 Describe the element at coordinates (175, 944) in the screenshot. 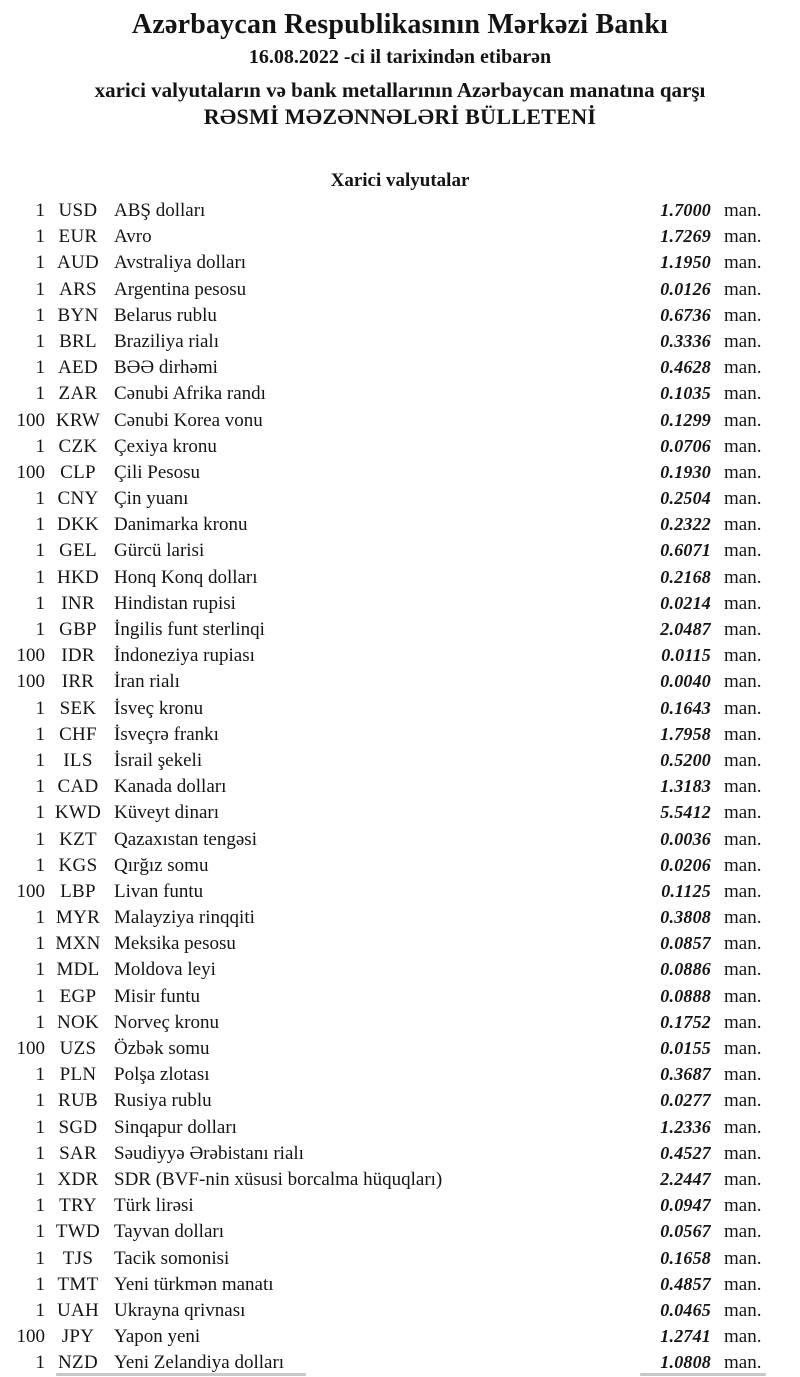

I see `currency-name: Meksika pesosu` at that location.